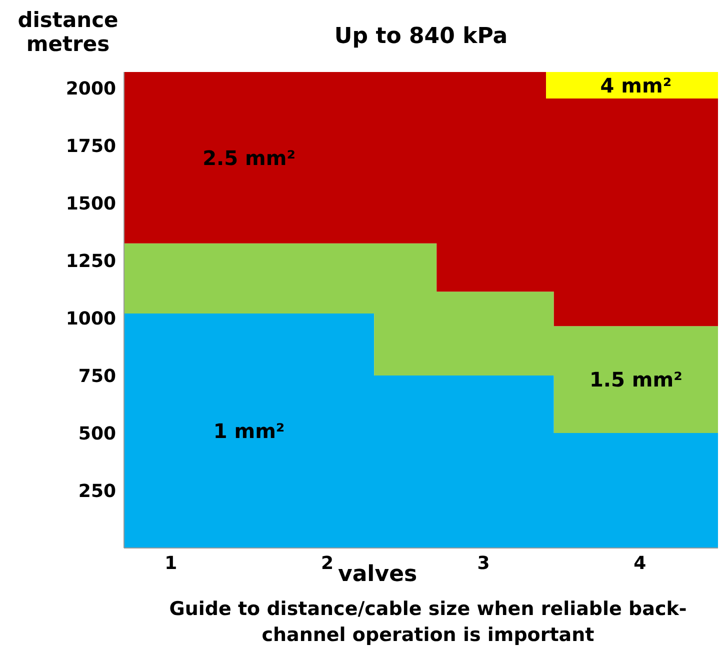  Describe the element at coordinates (428, 622) in the screenshot. I see `text: Guide to distance/cable size when reliable back-channel operation is important` at that location.